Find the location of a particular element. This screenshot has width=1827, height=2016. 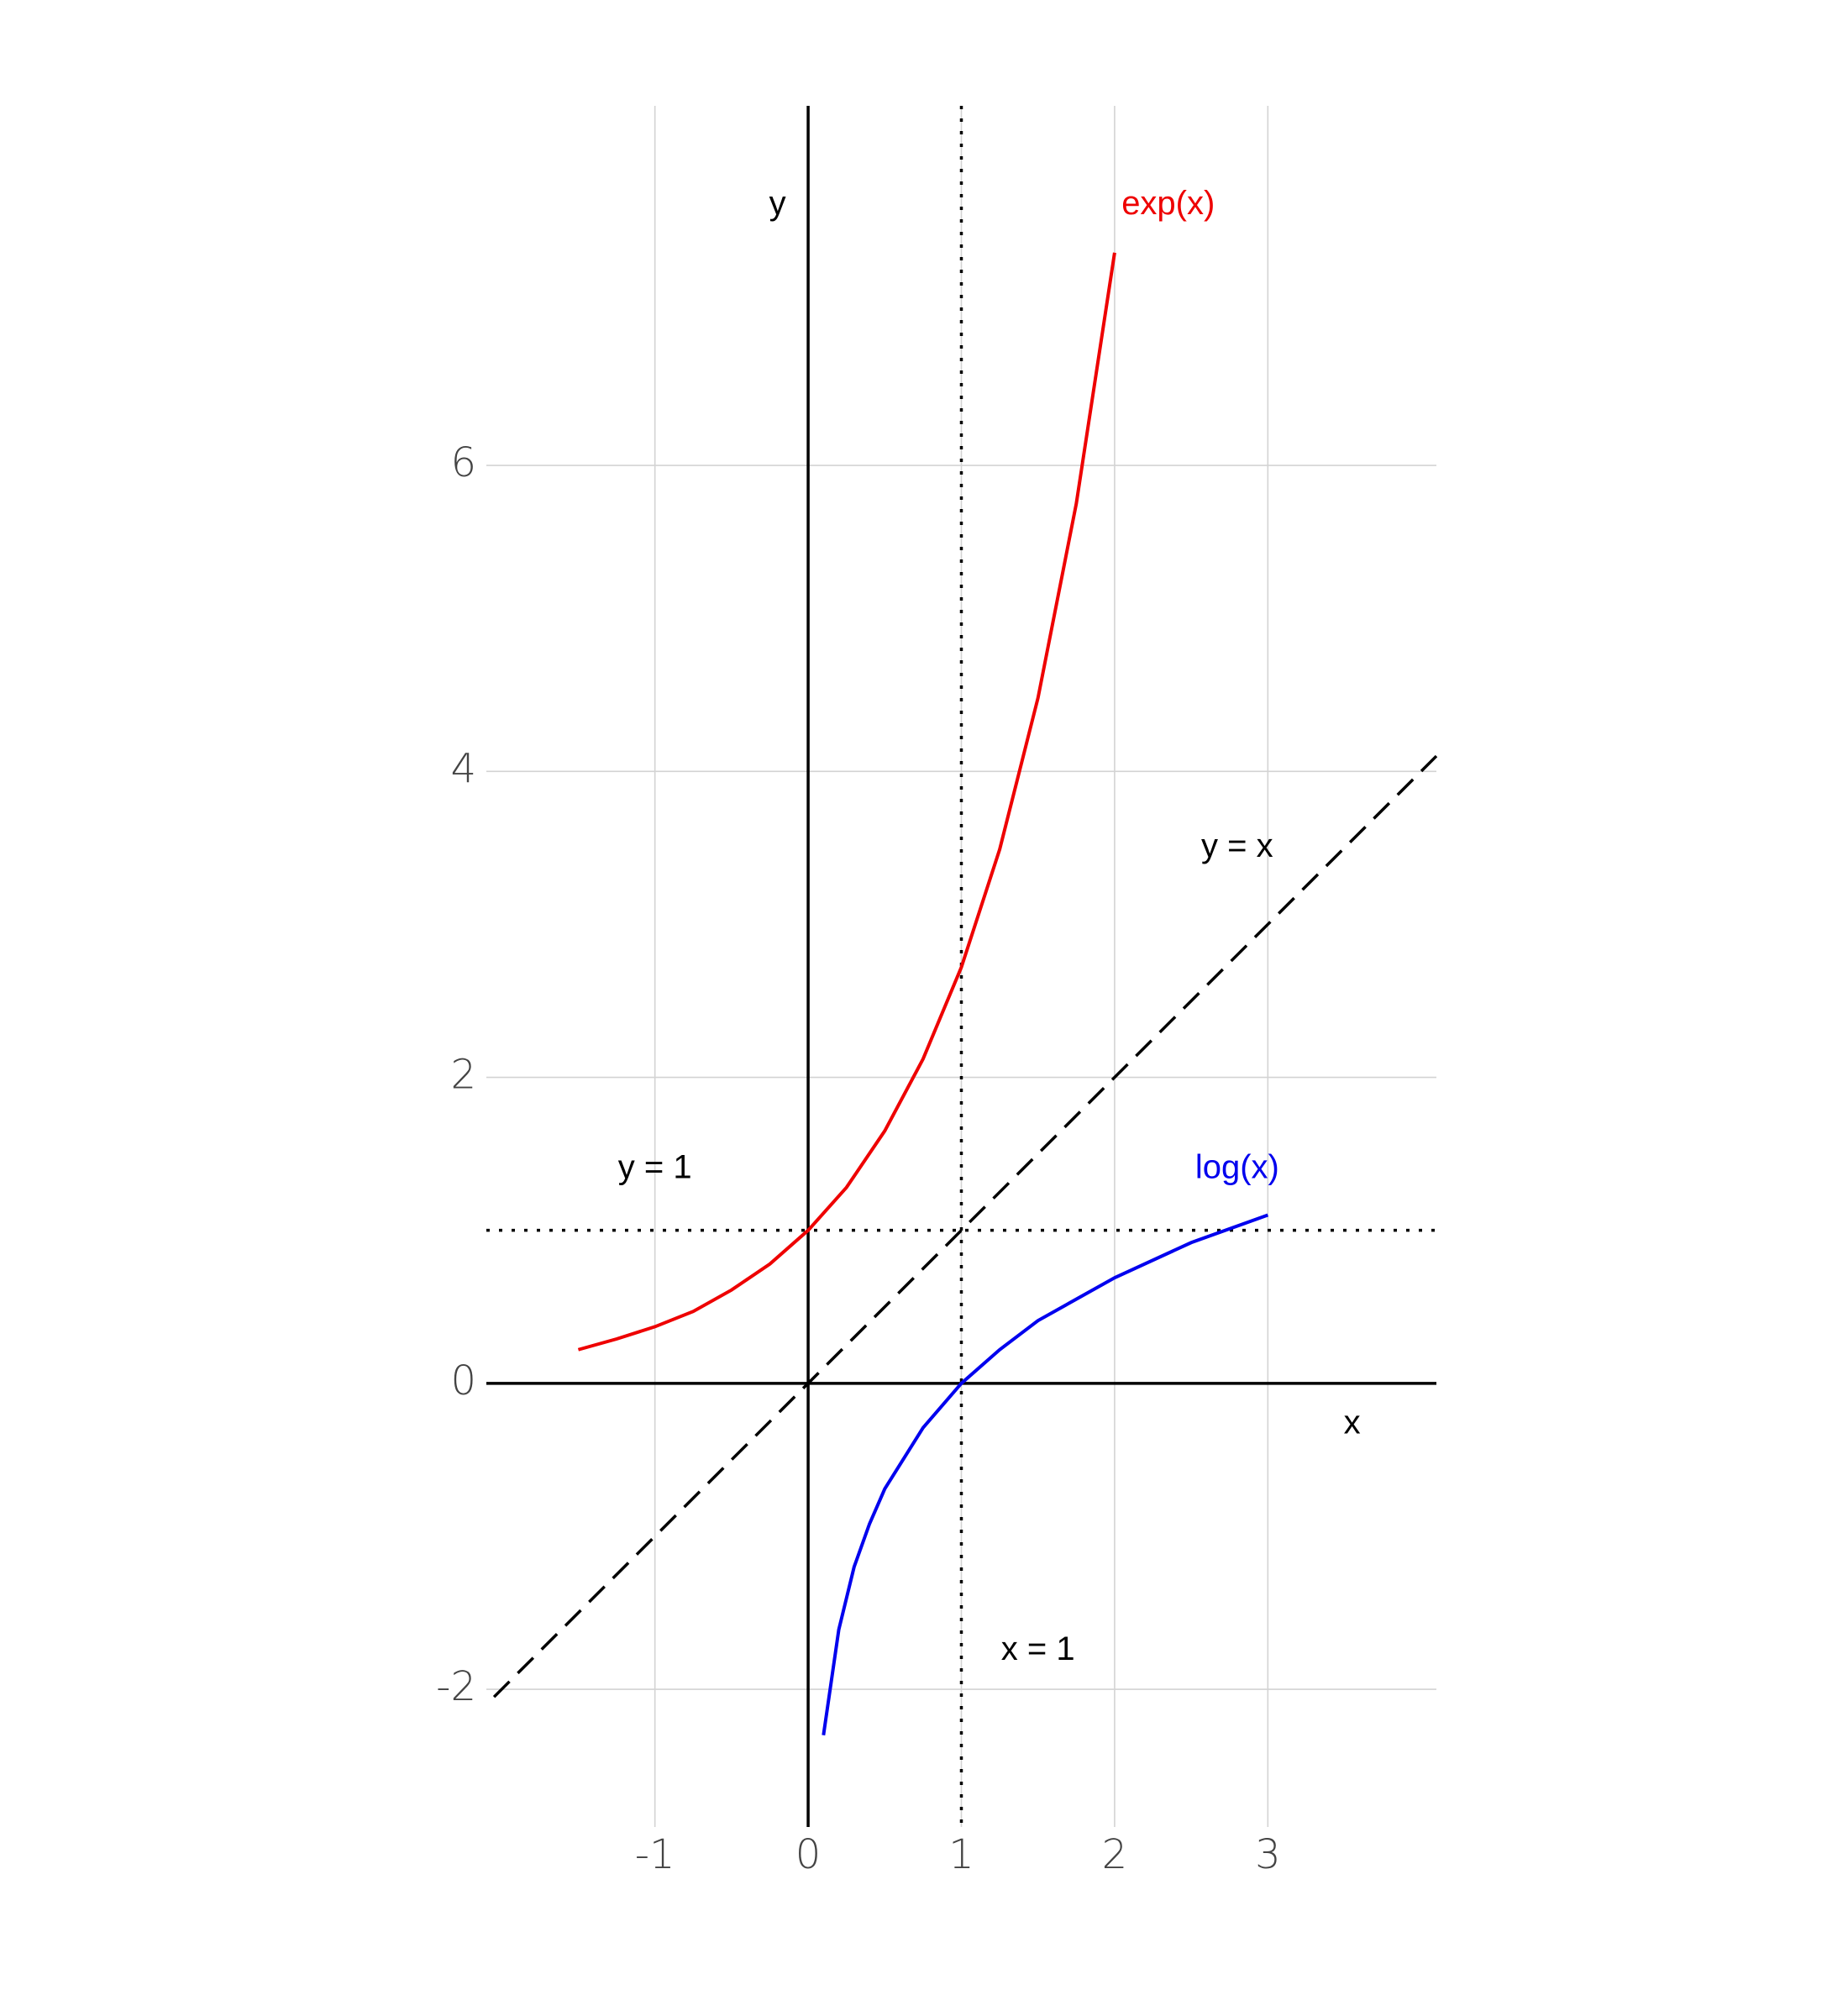

annotation: x is located at coordinates (1352, 1422).